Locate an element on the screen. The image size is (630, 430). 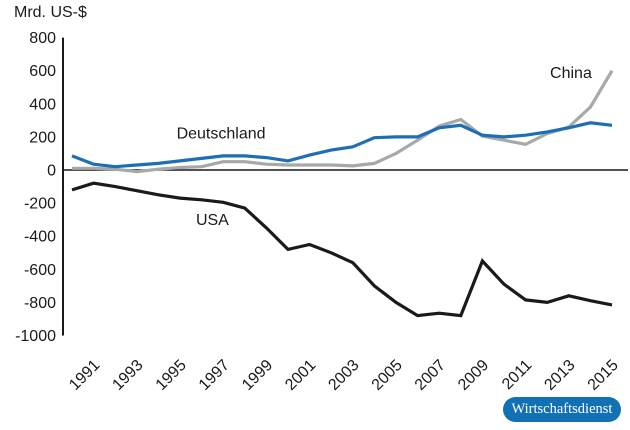
y-tick-label: 400 is located at coordinates (42, 104).